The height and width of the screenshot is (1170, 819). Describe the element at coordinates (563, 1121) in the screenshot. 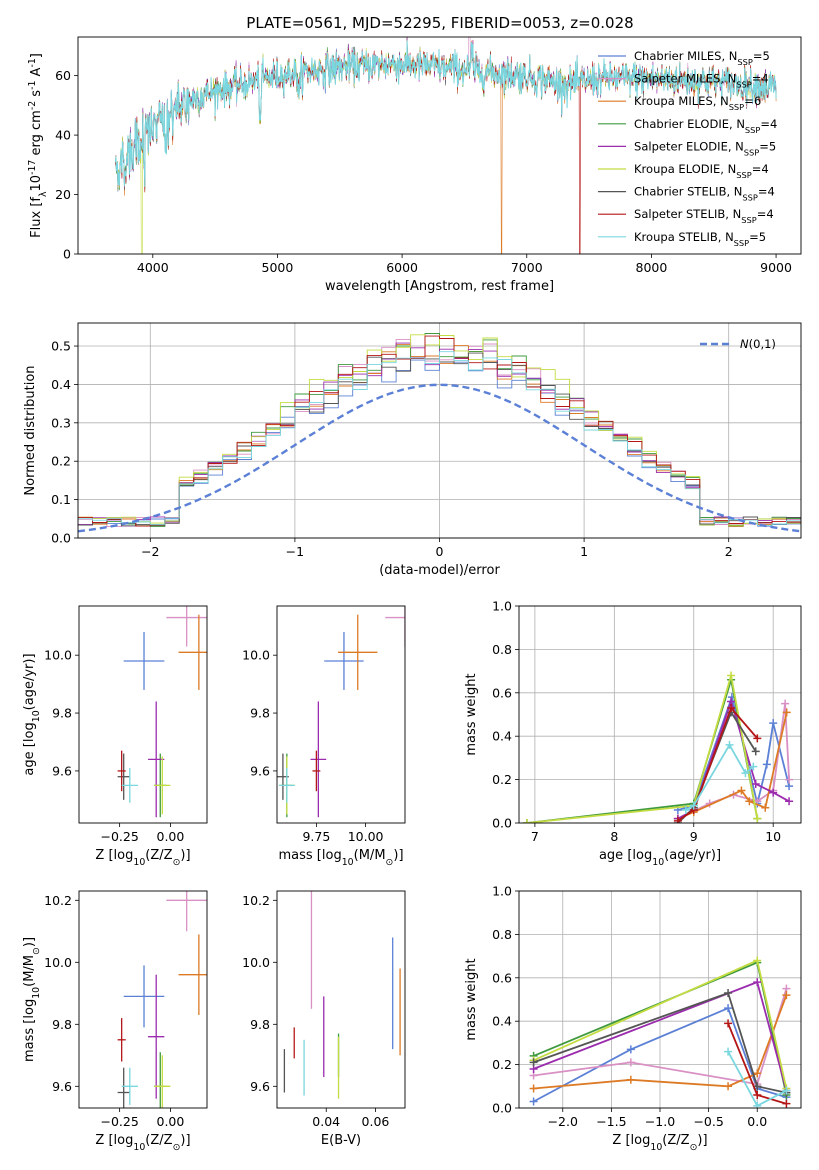

I see `x-tick-label: −2.0` at that location.